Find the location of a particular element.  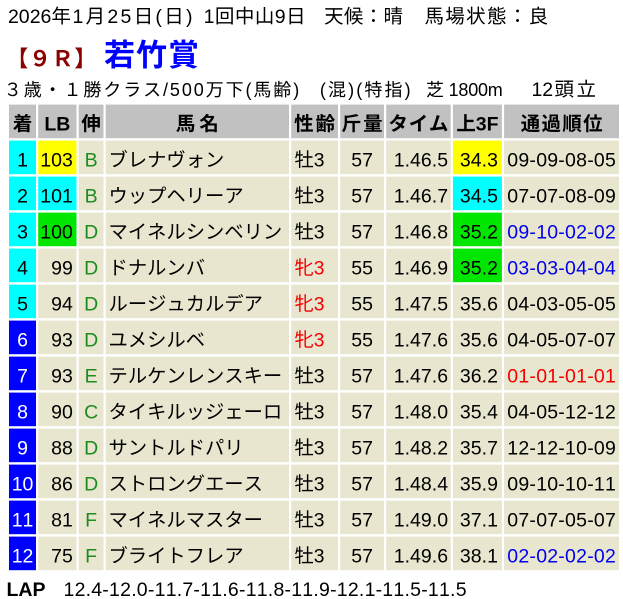

svg-text: 07-07-05-07 is located at coordinates (561, 521).